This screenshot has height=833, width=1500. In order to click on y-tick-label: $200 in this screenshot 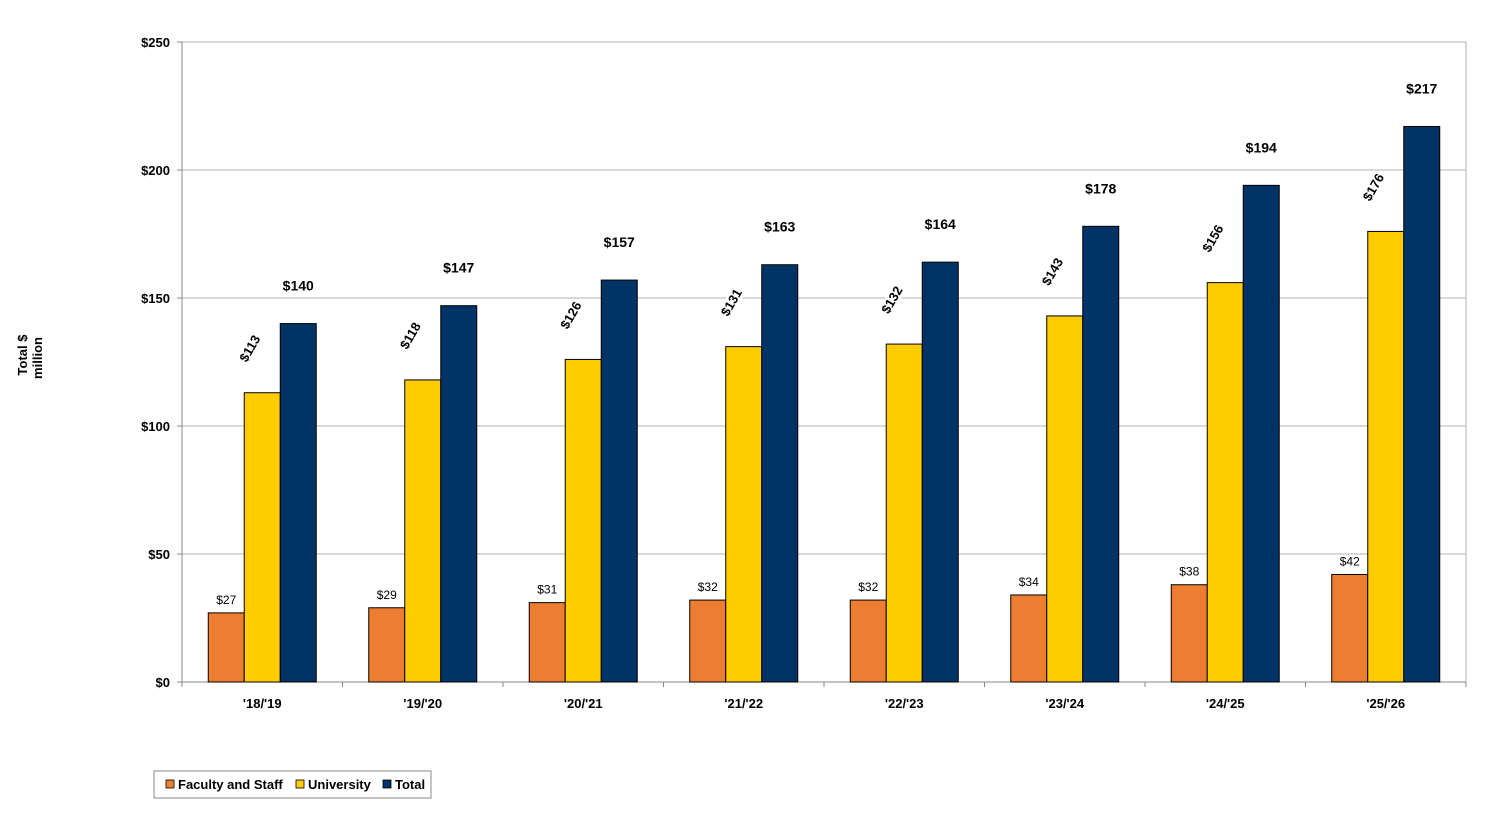, I will do `click(155, 170)`.